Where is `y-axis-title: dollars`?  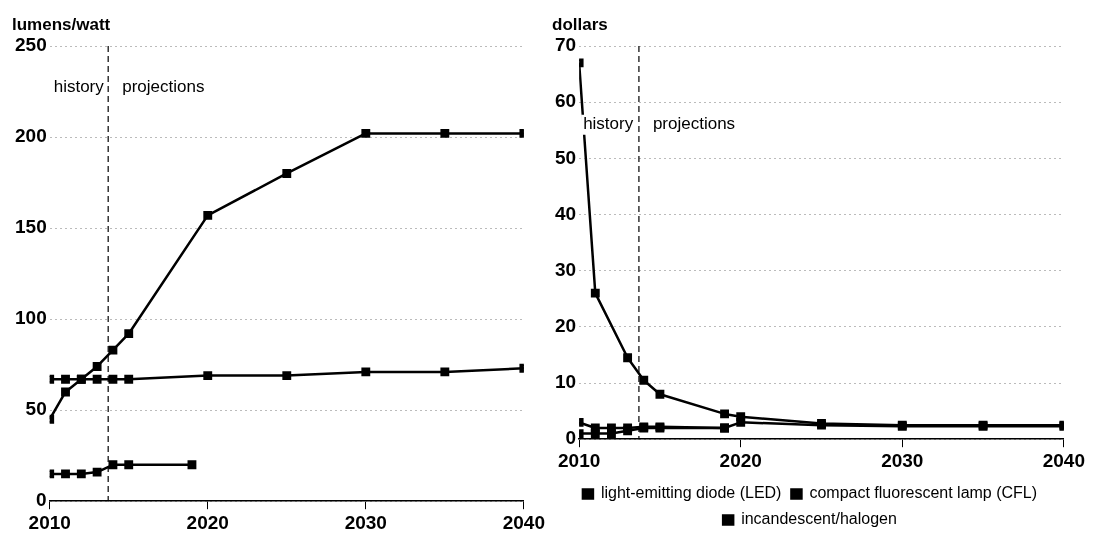
y-axis-title: dollars is located at coordinates (580, 25).